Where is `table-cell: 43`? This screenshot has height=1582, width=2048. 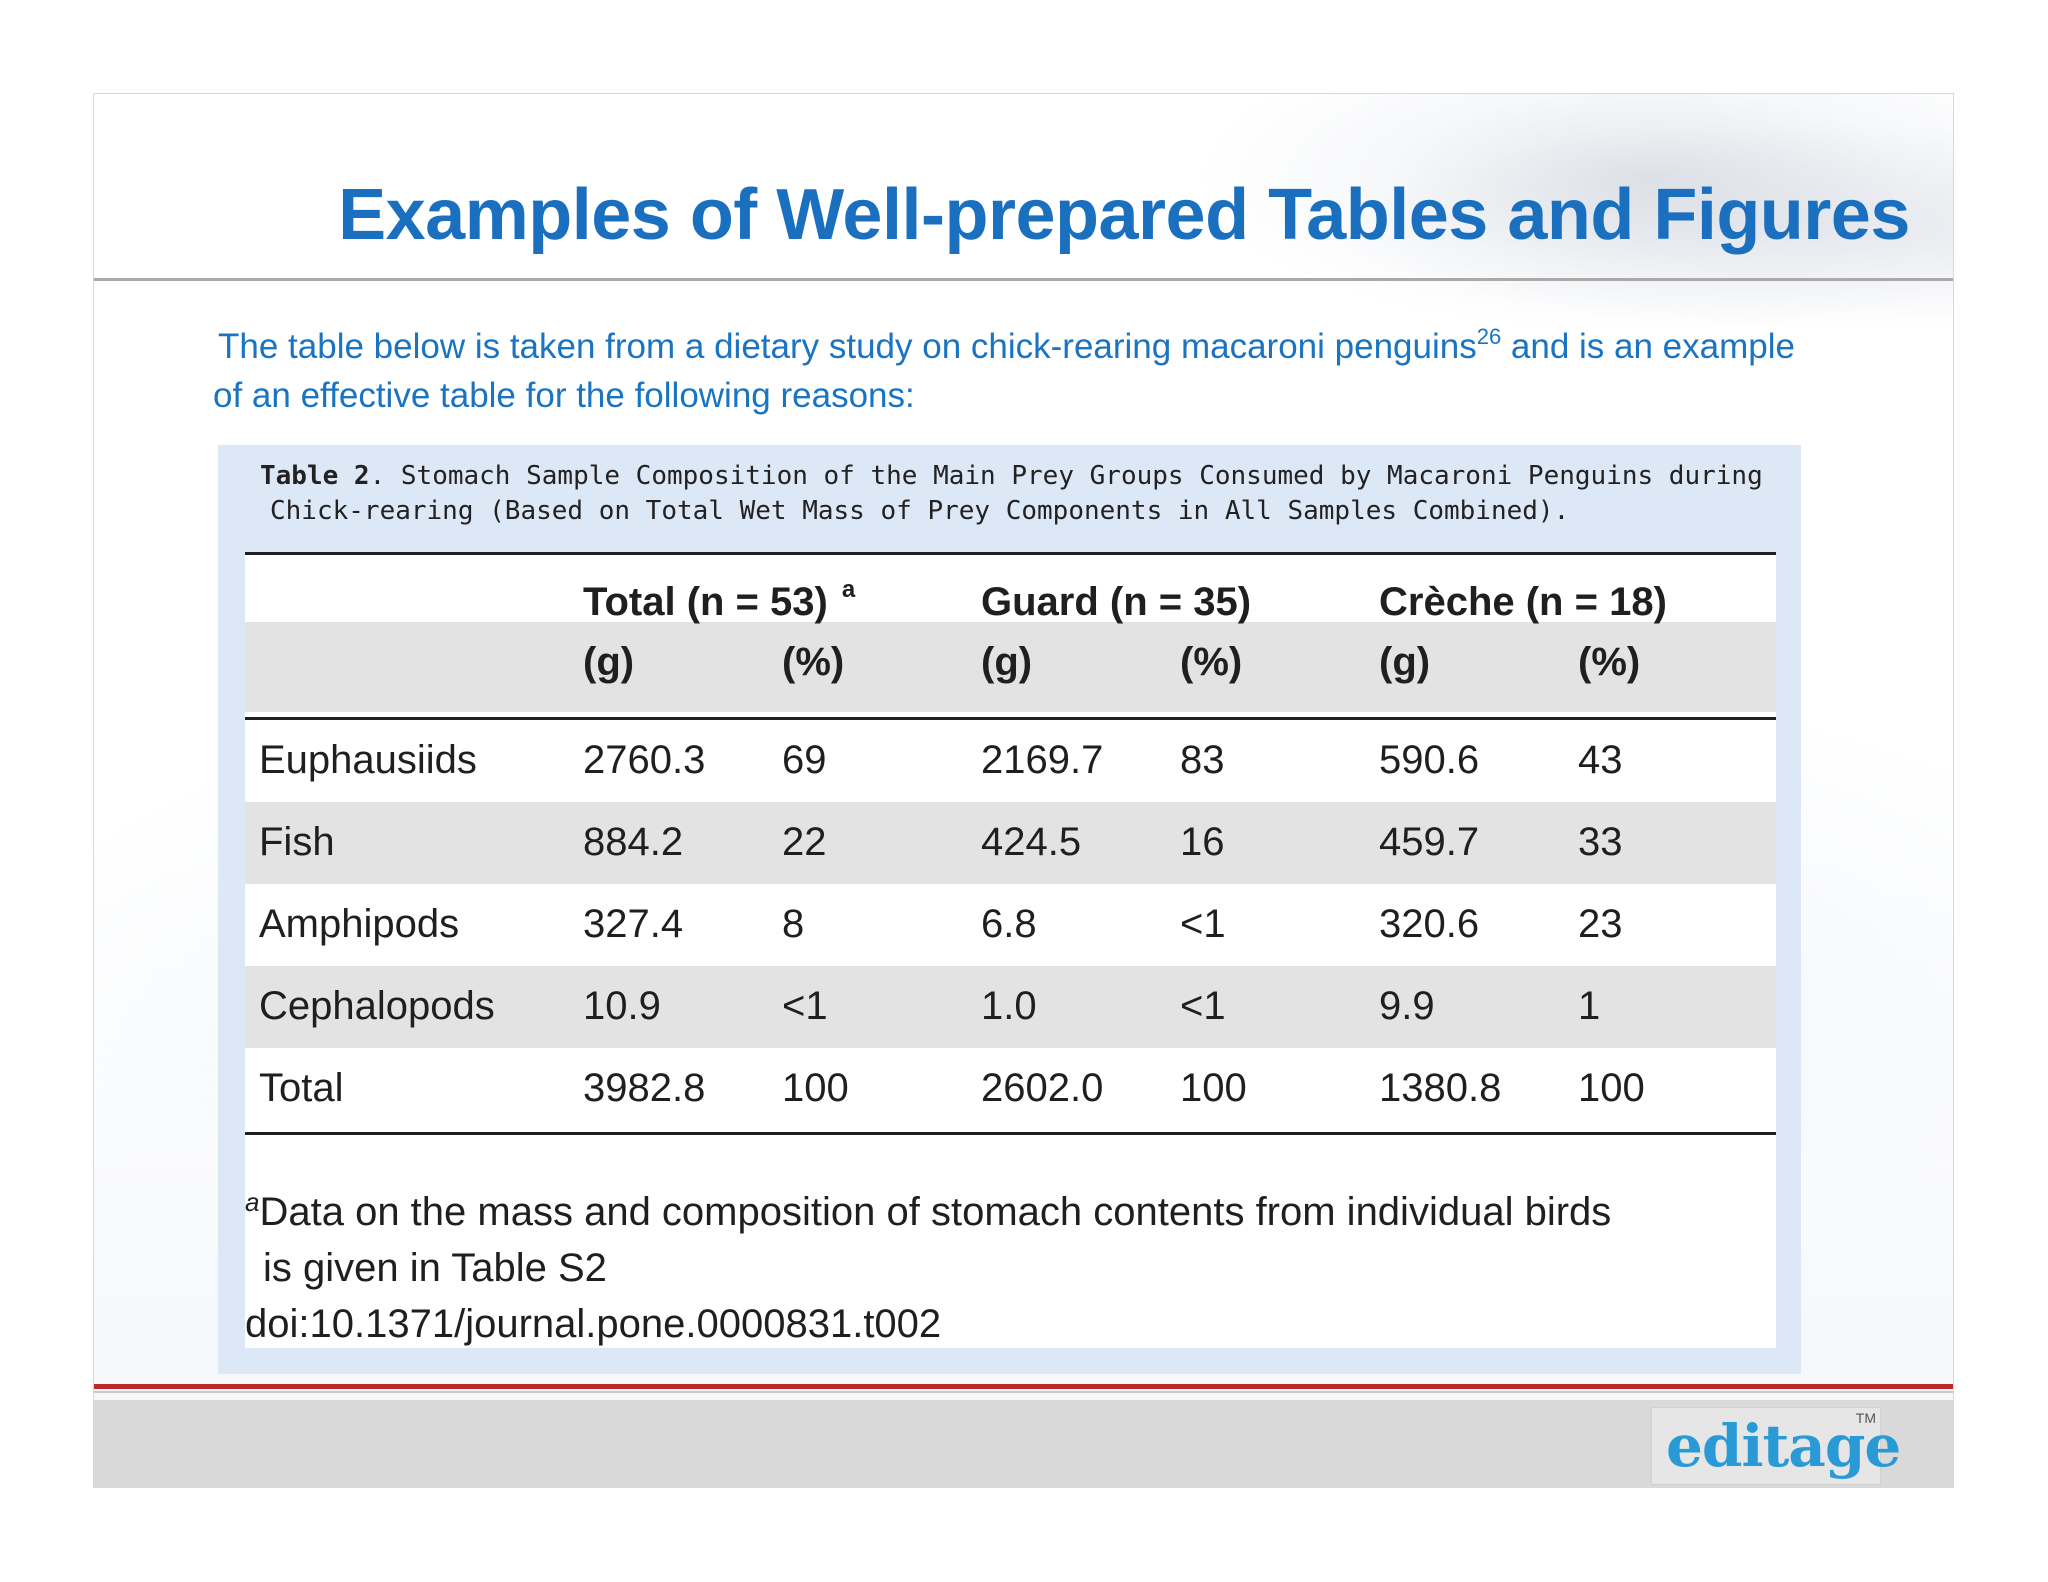 table-cell: 43 is located at coordinates (1600, 760).